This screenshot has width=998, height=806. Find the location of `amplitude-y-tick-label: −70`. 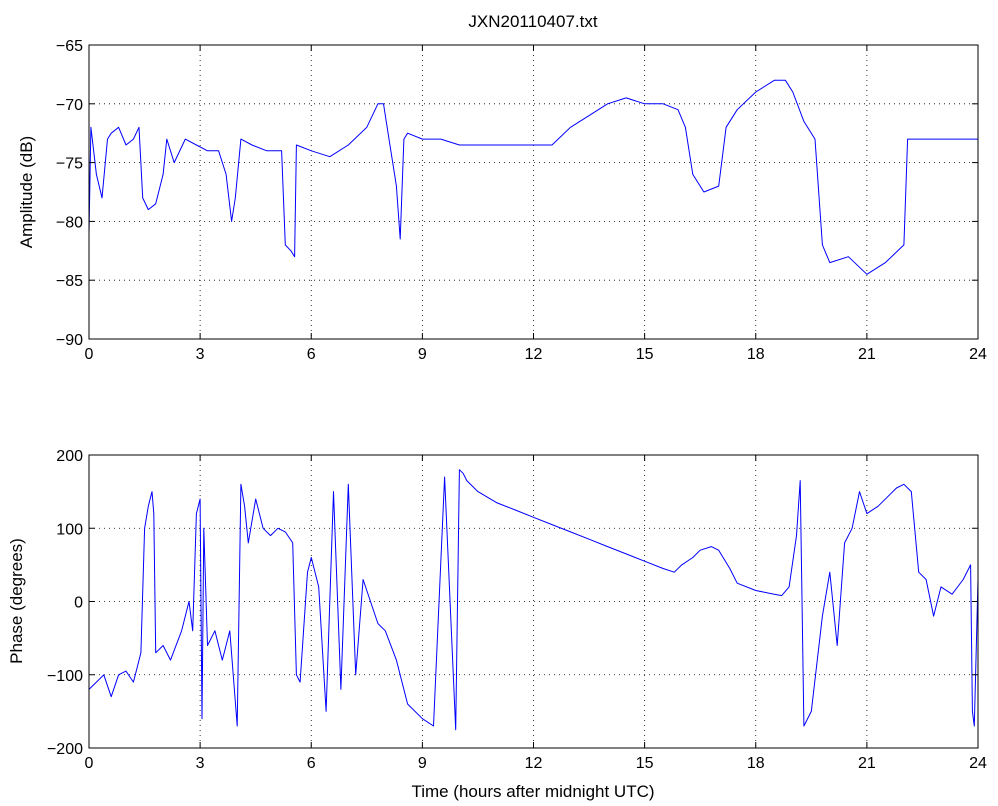

amplitude-y-tick-label: −70 is located at coordinates (69, 105).